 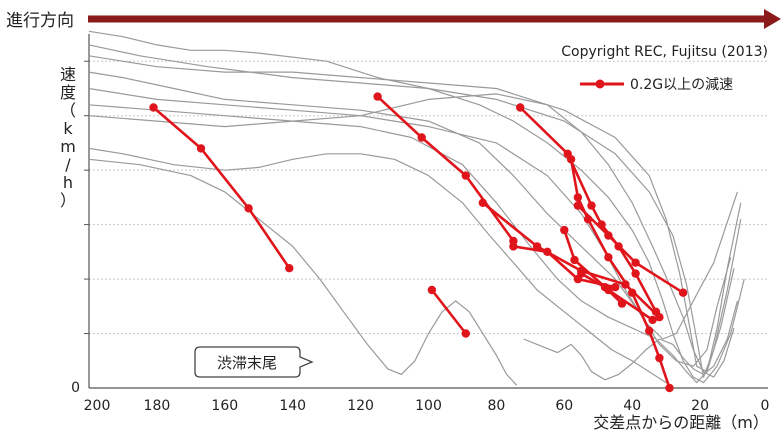 I want to click on direction-arrow-head, so click(x=772, y=19).